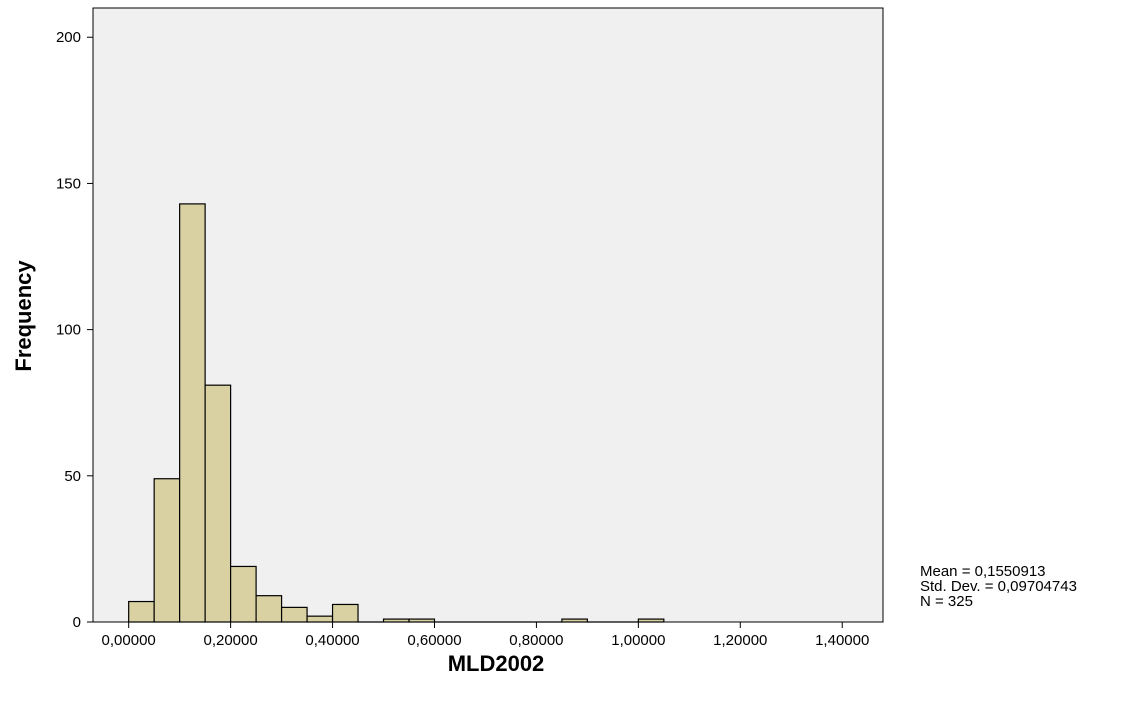 The height and width of the screenshot is (702, 1144). I want to click on x-tick-label: 0,40000, so click(332, 640).